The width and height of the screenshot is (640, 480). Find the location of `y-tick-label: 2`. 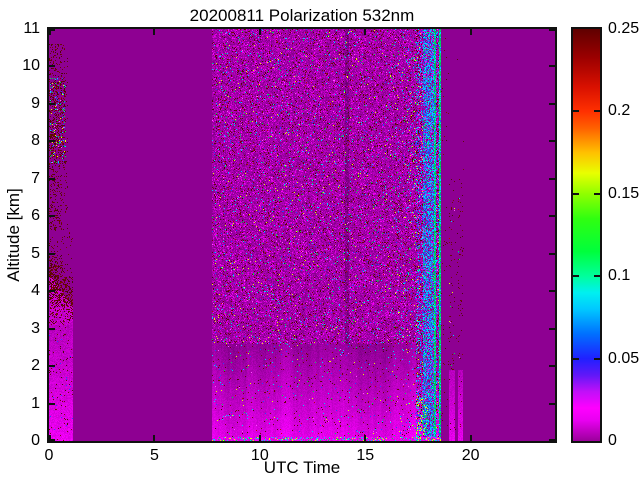

y-tick-label: 2 is located at coordinates (35, 366).